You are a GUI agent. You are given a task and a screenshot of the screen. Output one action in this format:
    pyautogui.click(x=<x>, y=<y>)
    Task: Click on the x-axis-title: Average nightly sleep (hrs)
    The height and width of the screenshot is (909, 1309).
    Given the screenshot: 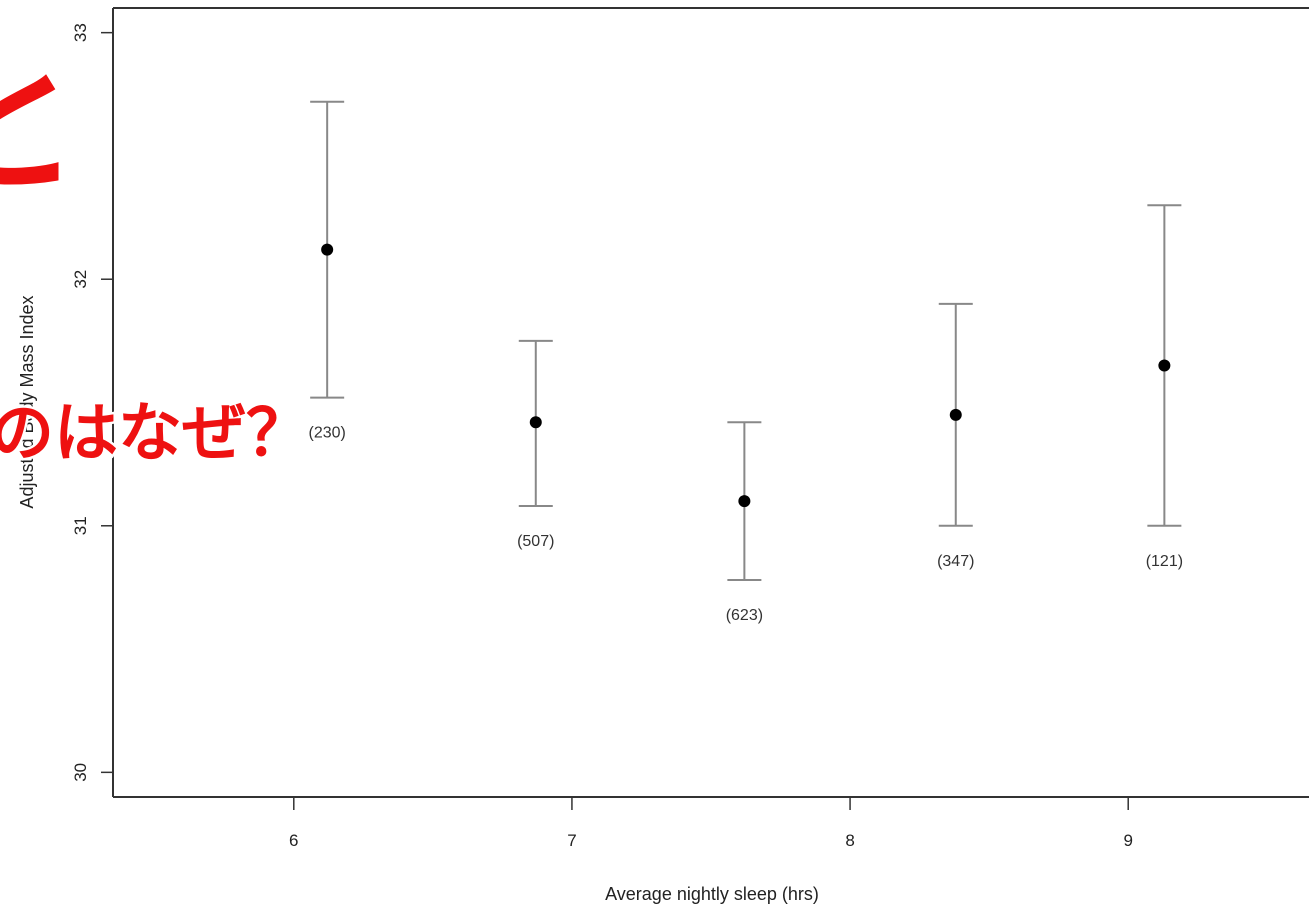 What is the action you would take?
    pyautogui.click(x=712, y=894)
    